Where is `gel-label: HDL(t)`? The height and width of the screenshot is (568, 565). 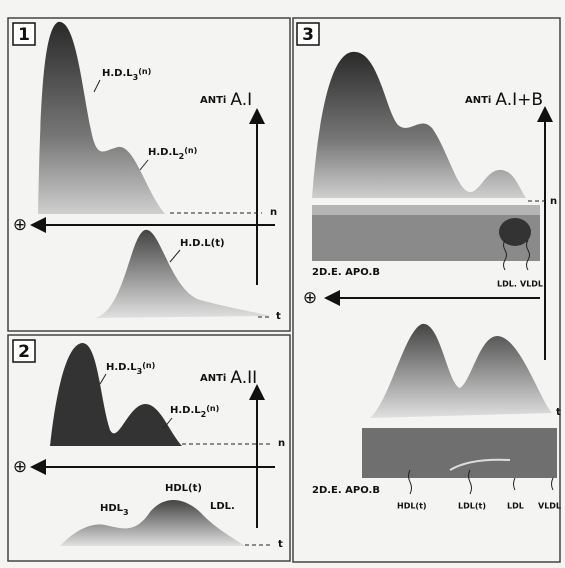 gel-label: HDL(t) is located at coordinates (412, 506).